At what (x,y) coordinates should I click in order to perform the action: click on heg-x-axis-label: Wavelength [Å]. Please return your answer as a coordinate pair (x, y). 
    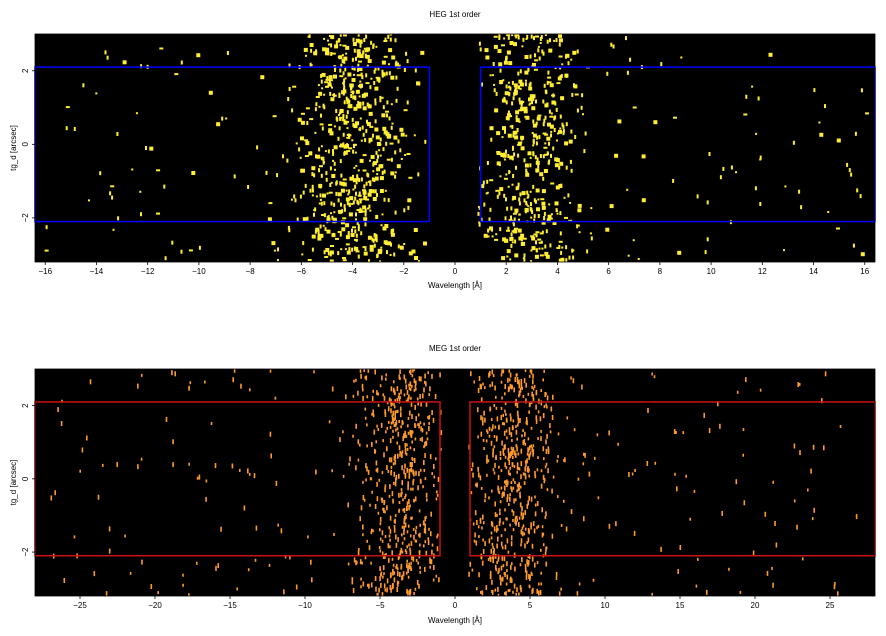
    Looking at the image, I should click on (455, 285).